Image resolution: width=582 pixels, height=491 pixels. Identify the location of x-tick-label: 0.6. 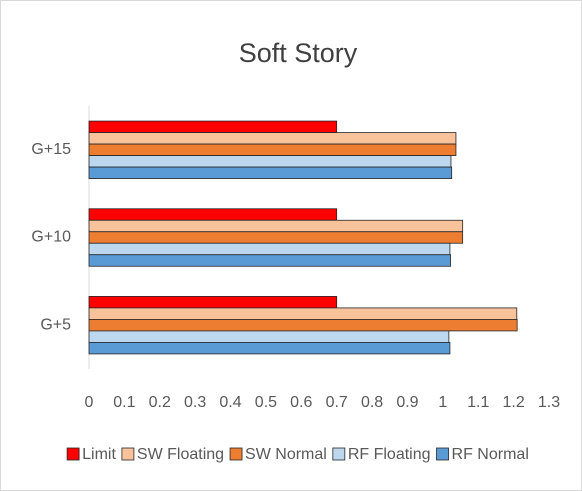
(301, 402).